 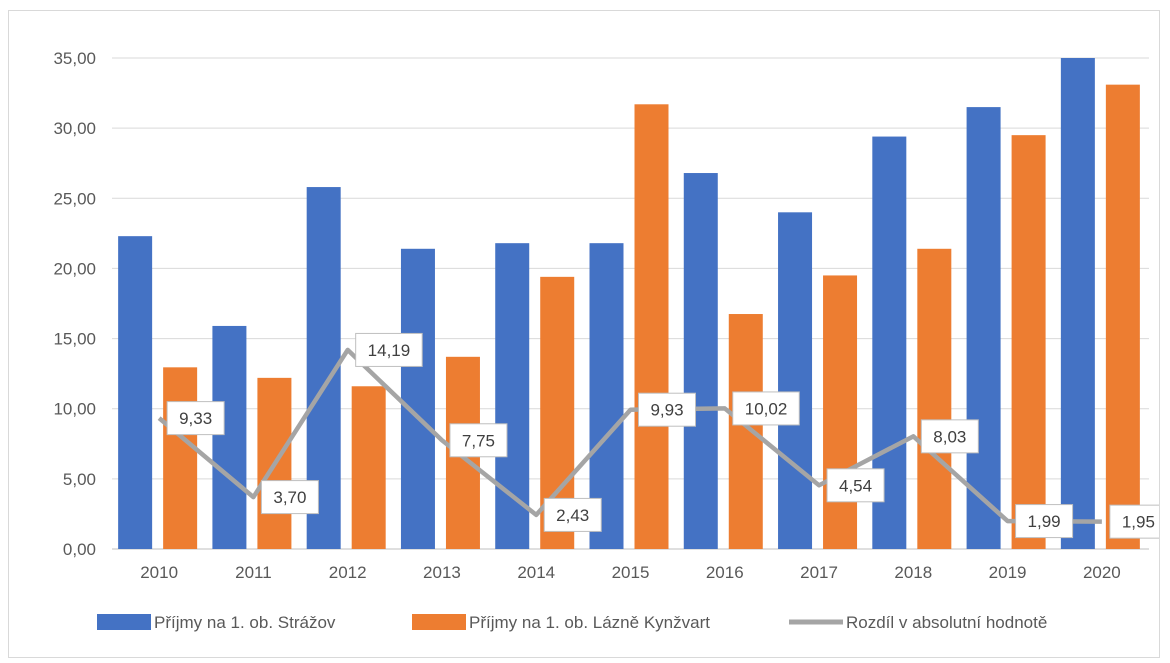 What do you see at coordinates (74, 304) in the screenshot?
I see `y-axis-tick-labels: 0,00 5,00 10,00 15,00 20,00 25,00 30,00 35,00` at bounding box center [74, 304].